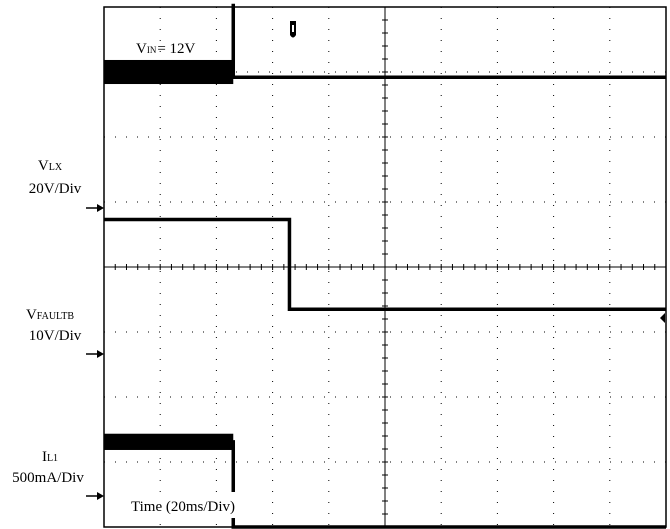 The image size is (670, 529). I want to click on channel-2-arrow-icon, so click(95, 354).